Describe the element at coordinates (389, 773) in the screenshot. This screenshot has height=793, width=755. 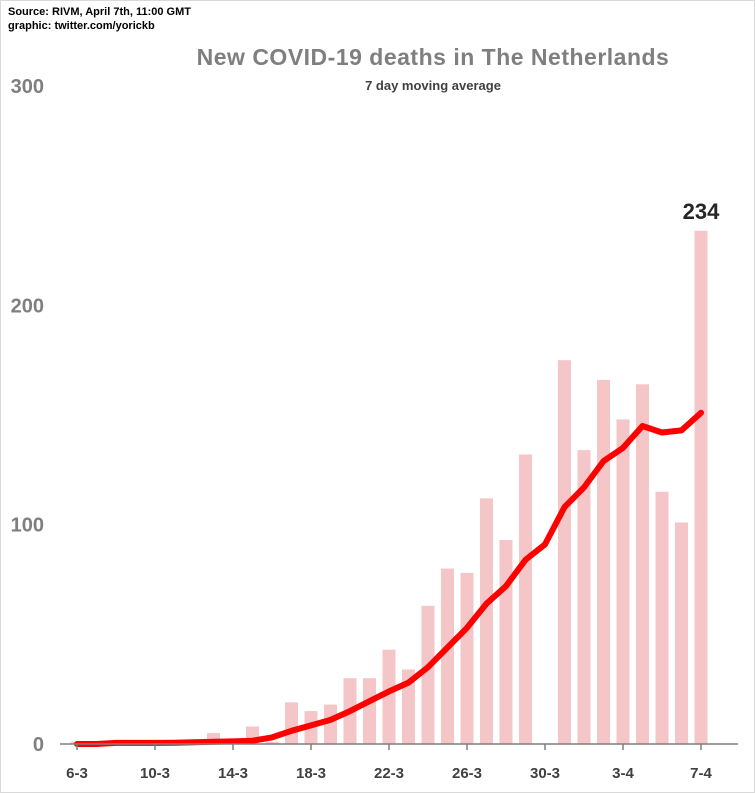
I see `x-tick-label: 22-3` at that location.